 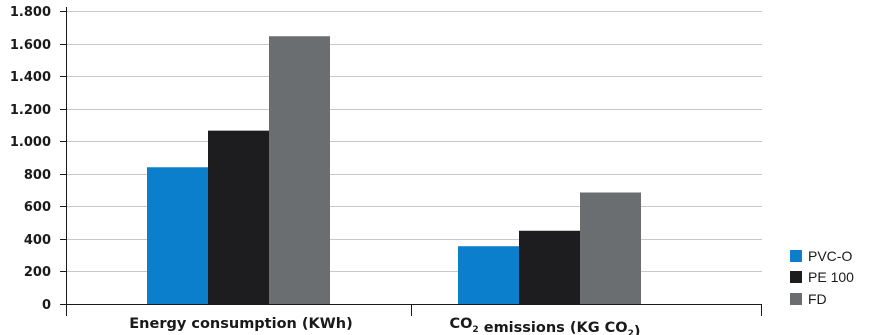 What do you see at coordinates (796, 256) in the screenshot?
I see `legend-swatch-pvc-o` at bounding box center [796, 256].